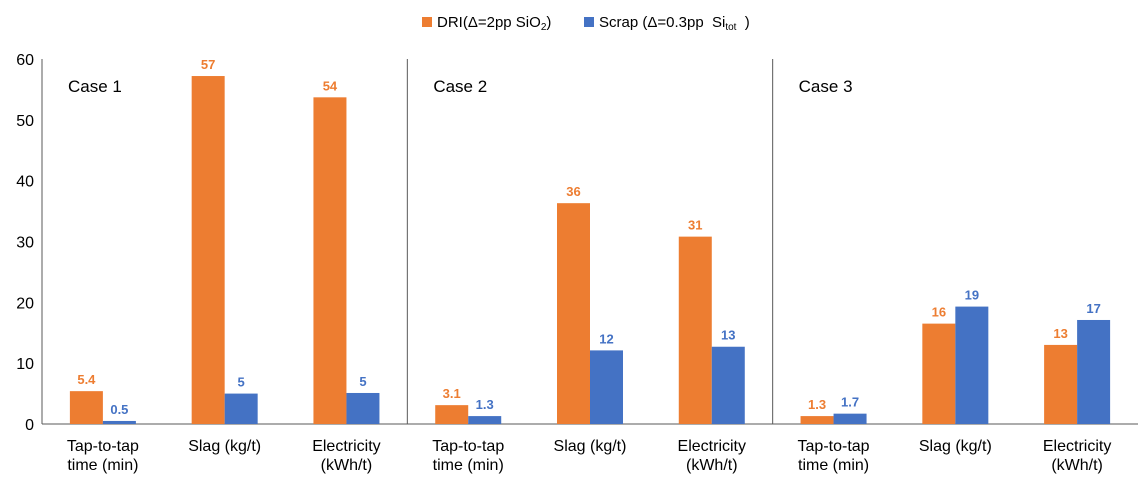  What do you see at coordinates (485, 404) in the screenshot?
I see `data-label-scrap: 1.3` at bounding box center [485, 404].